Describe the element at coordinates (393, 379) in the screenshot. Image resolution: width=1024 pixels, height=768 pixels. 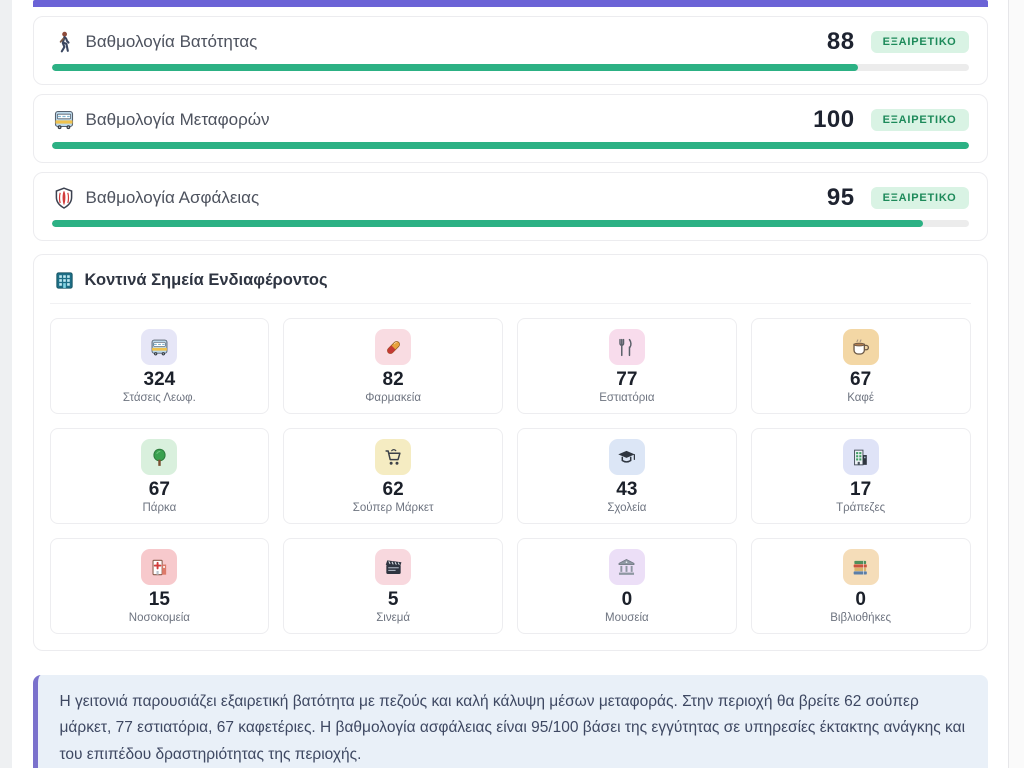
I see `poi-count: 82` at that location.